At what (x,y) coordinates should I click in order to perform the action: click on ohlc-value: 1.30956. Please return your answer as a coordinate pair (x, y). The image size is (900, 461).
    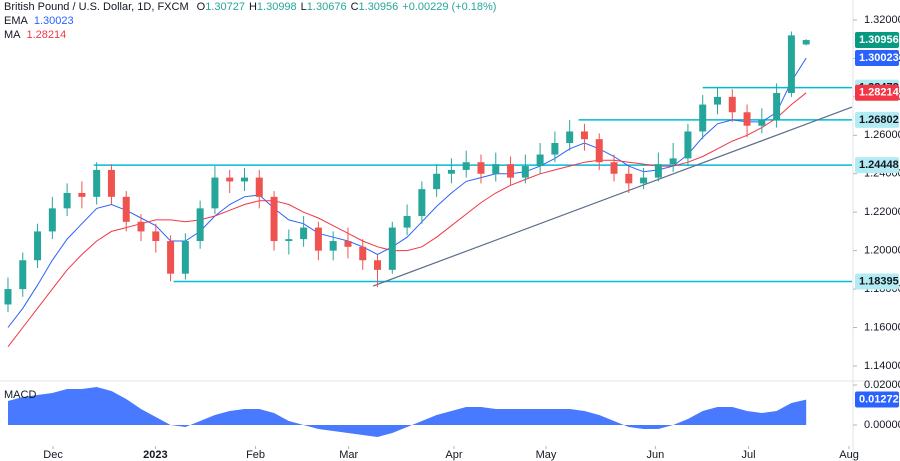
    Looking at the image, I should click on (379, 7).